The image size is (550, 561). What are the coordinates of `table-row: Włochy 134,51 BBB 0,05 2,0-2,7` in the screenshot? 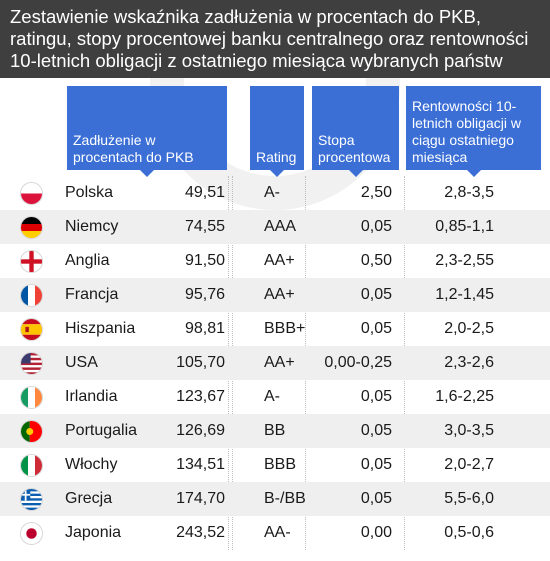 It's located at (275, 465).